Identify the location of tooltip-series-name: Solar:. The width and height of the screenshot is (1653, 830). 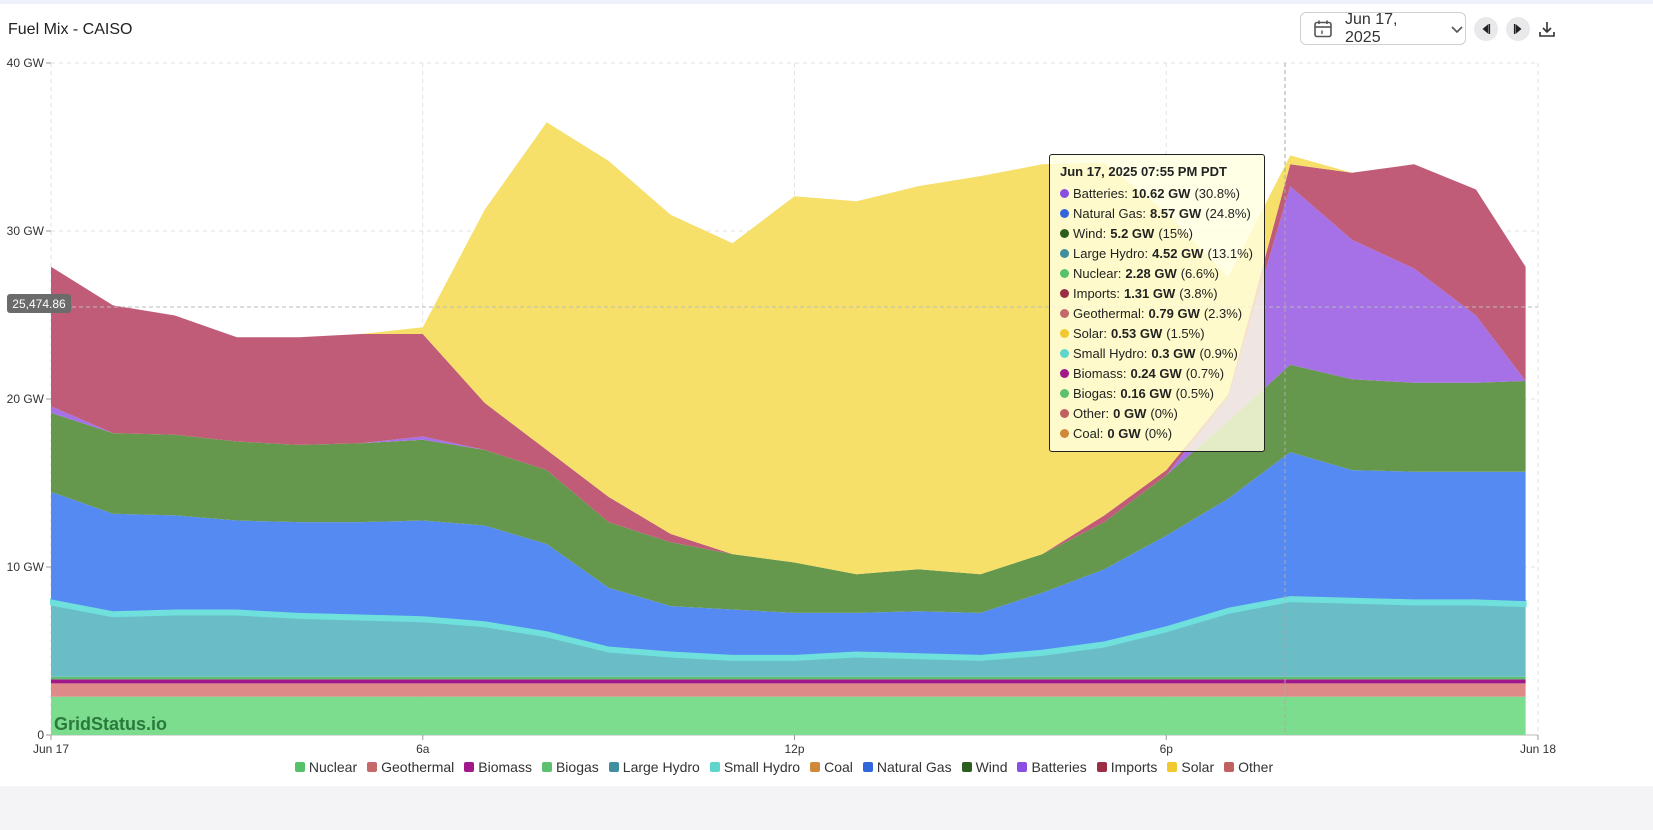
(1090, 333).